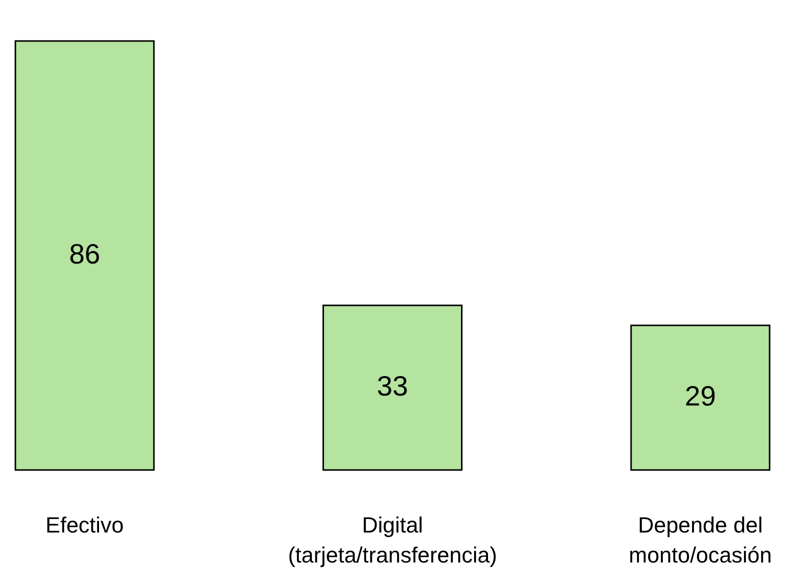 The image size is (795, 571). Describe the element at coordinates (85, 525) in the screenshot. I see `x-tick-label: Efectivo` at that location.